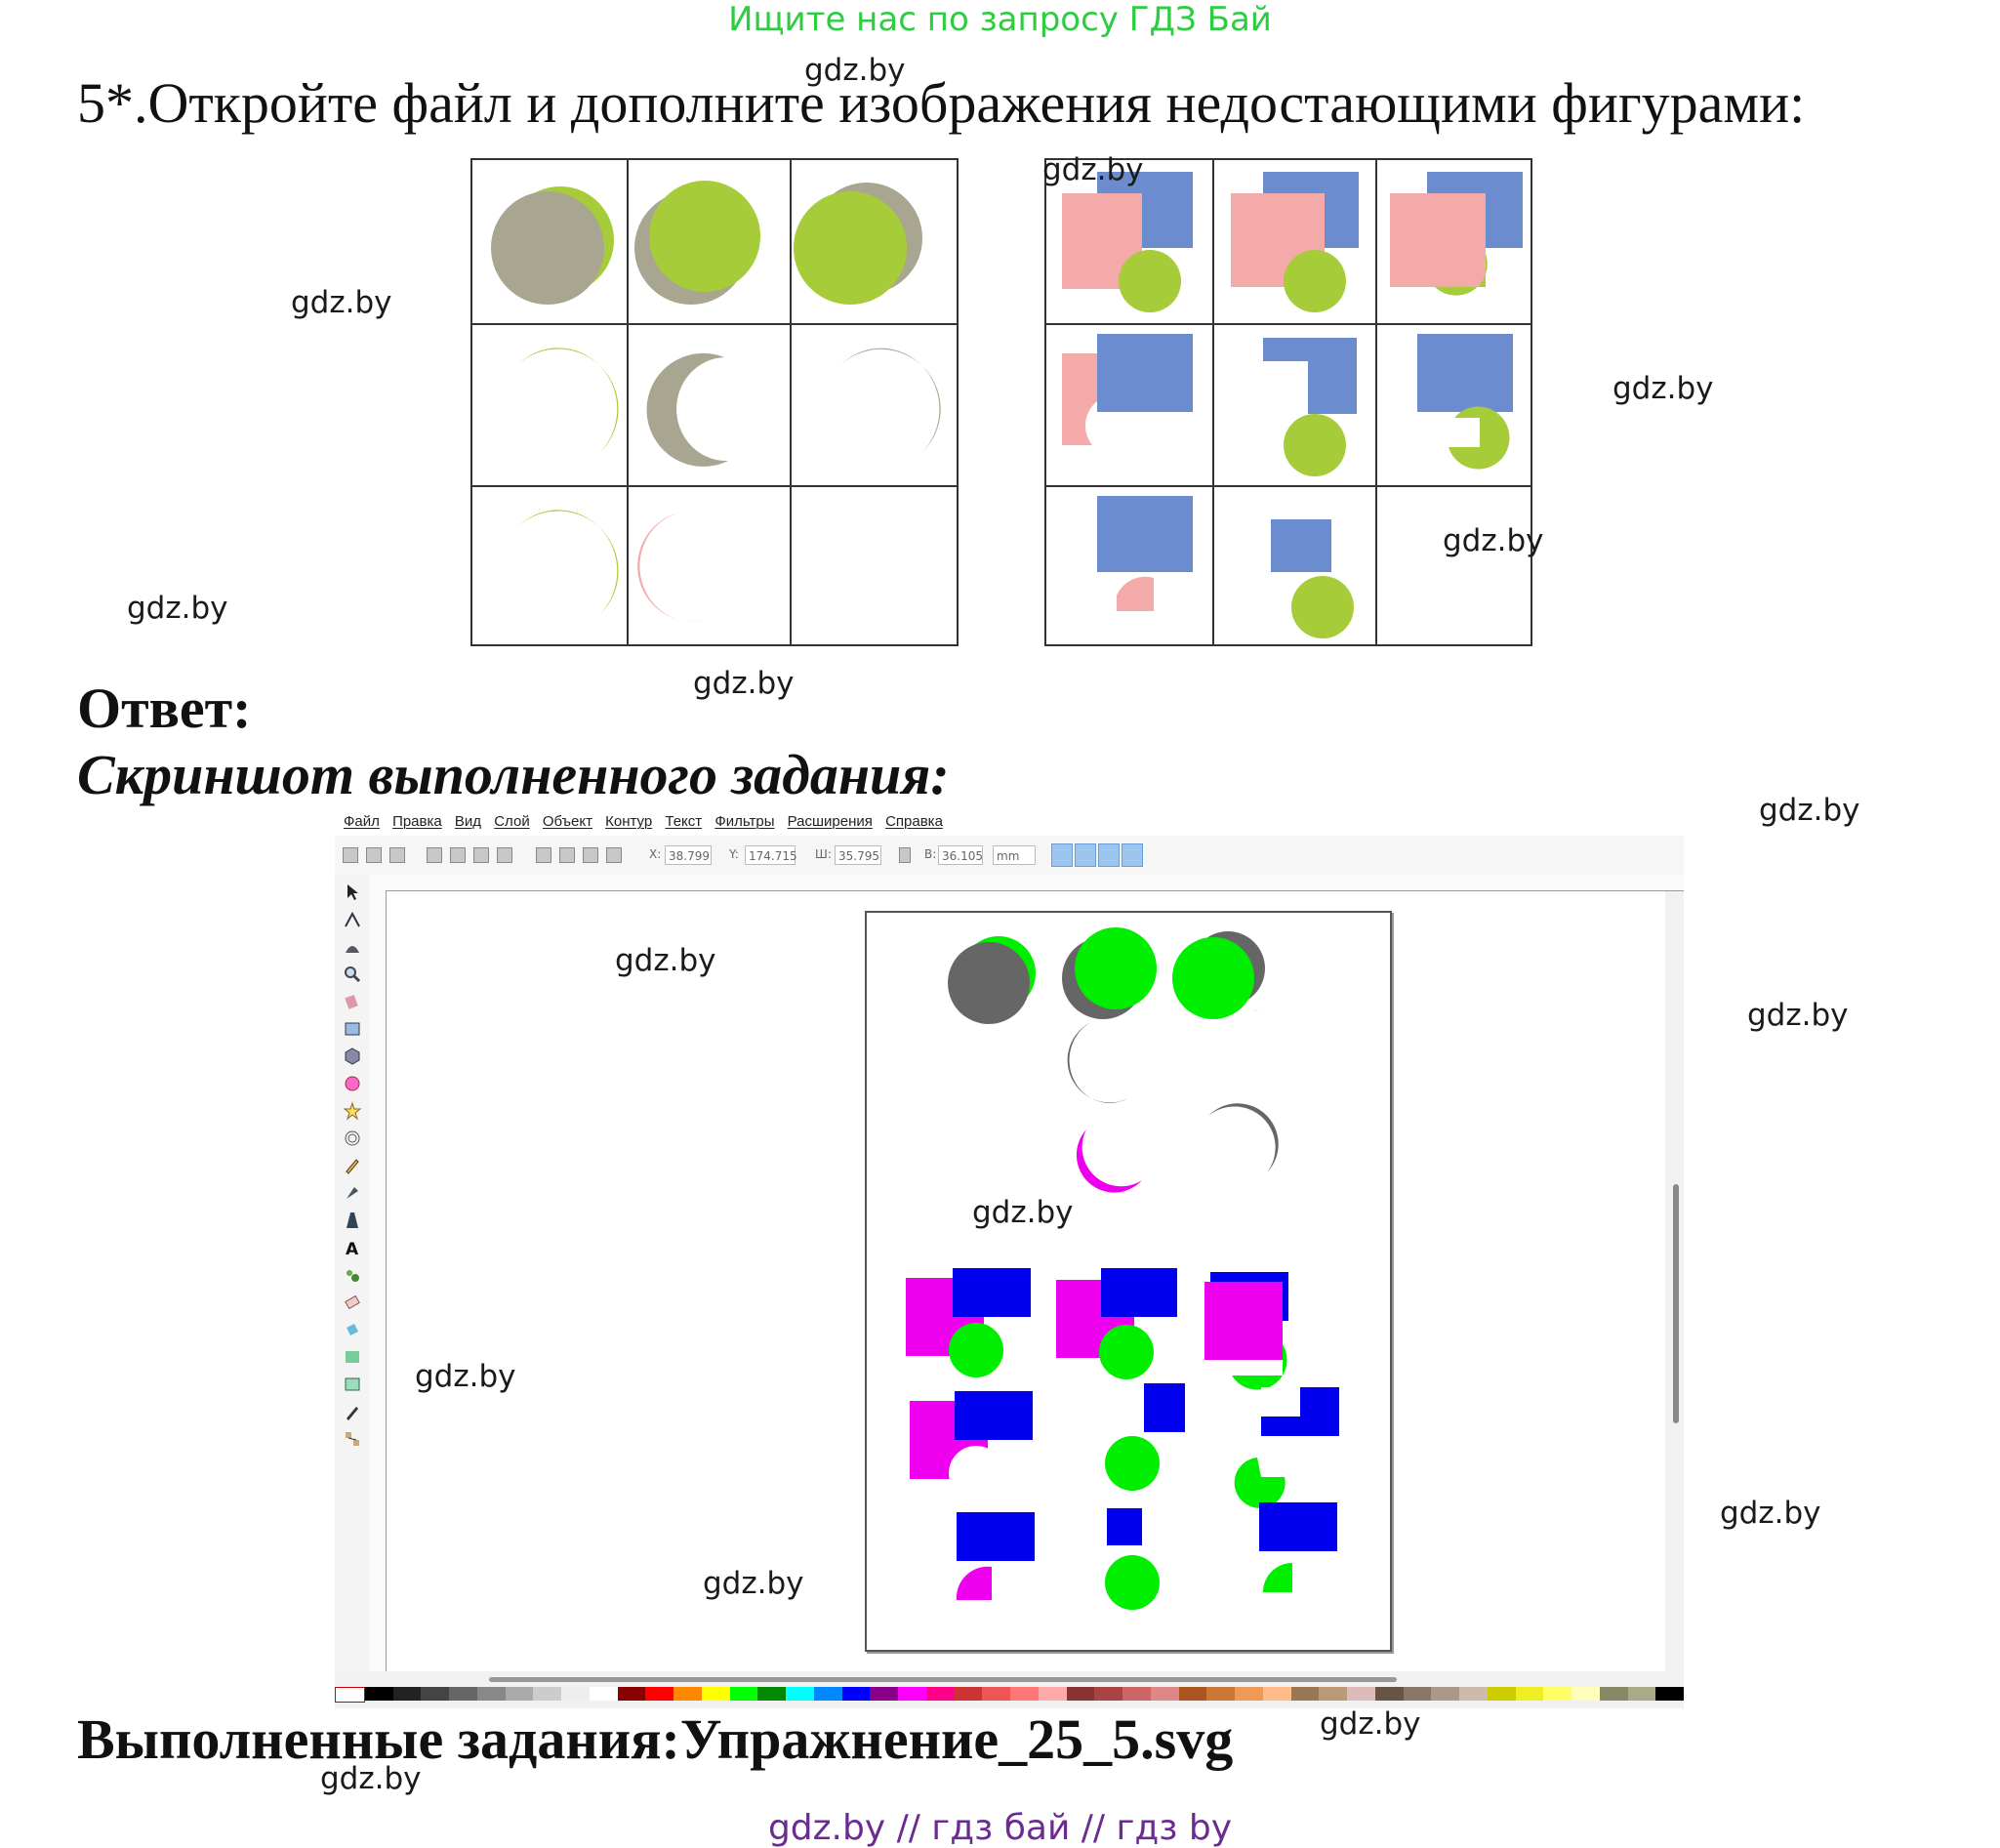  What do you see at coordinates (830, 821) in the screenshot?
I see `menu-extensions: Расширения` at bounding box center [830, 821].